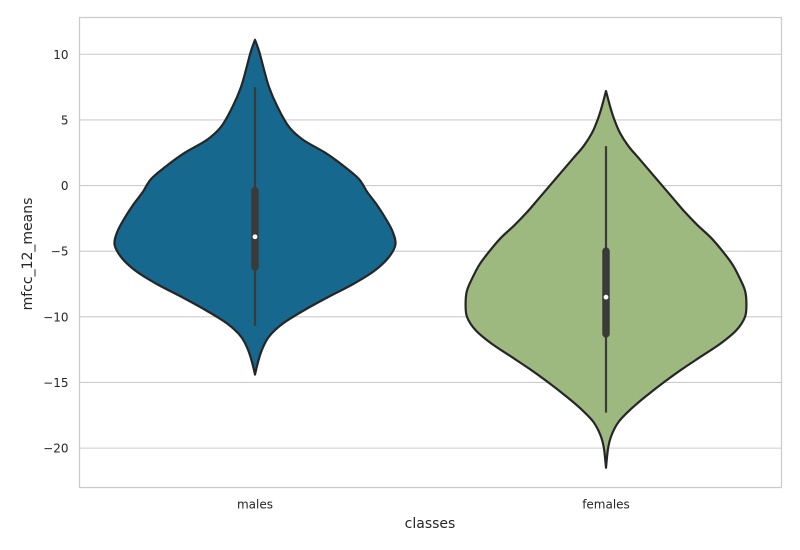 Image resolution: width=800 pixels, height=550 pixels. Describe the element at coordinates (433, 505) in the screenshot. I see `x-tick-labels: males females` at that location.